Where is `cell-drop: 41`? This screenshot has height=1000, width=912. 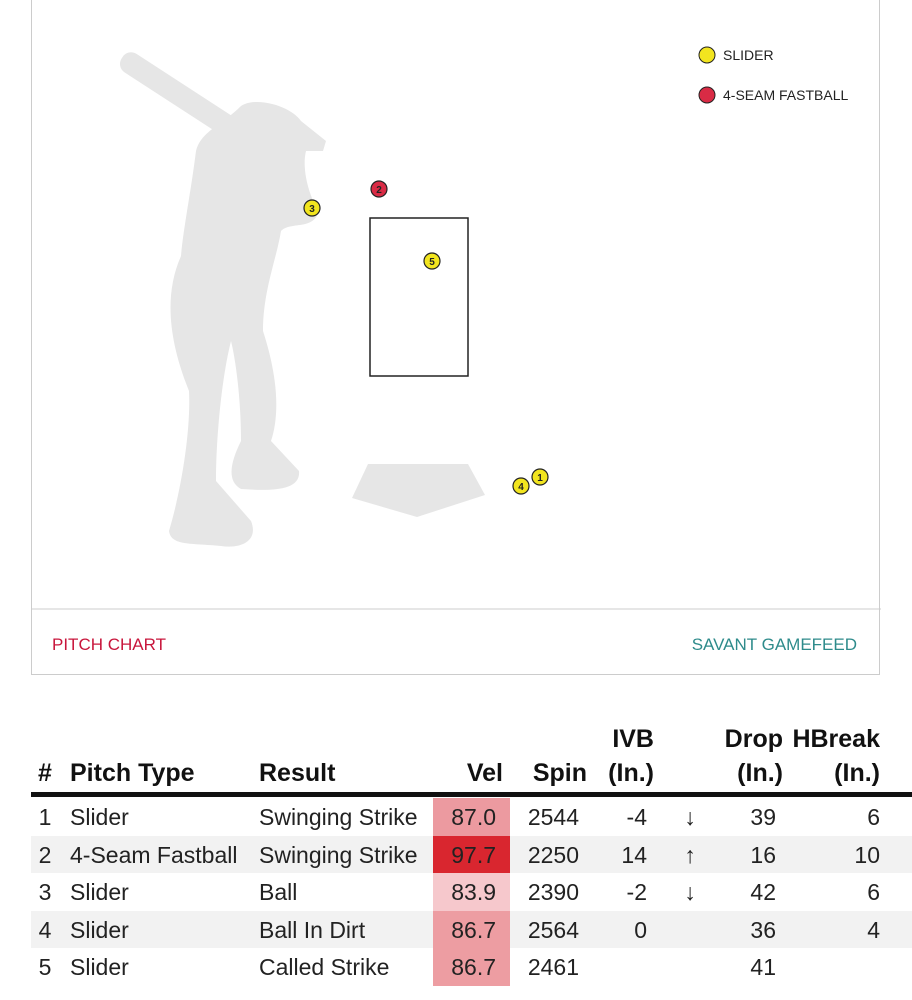 cell-drop: 41 is located at coordinates (763, 967).